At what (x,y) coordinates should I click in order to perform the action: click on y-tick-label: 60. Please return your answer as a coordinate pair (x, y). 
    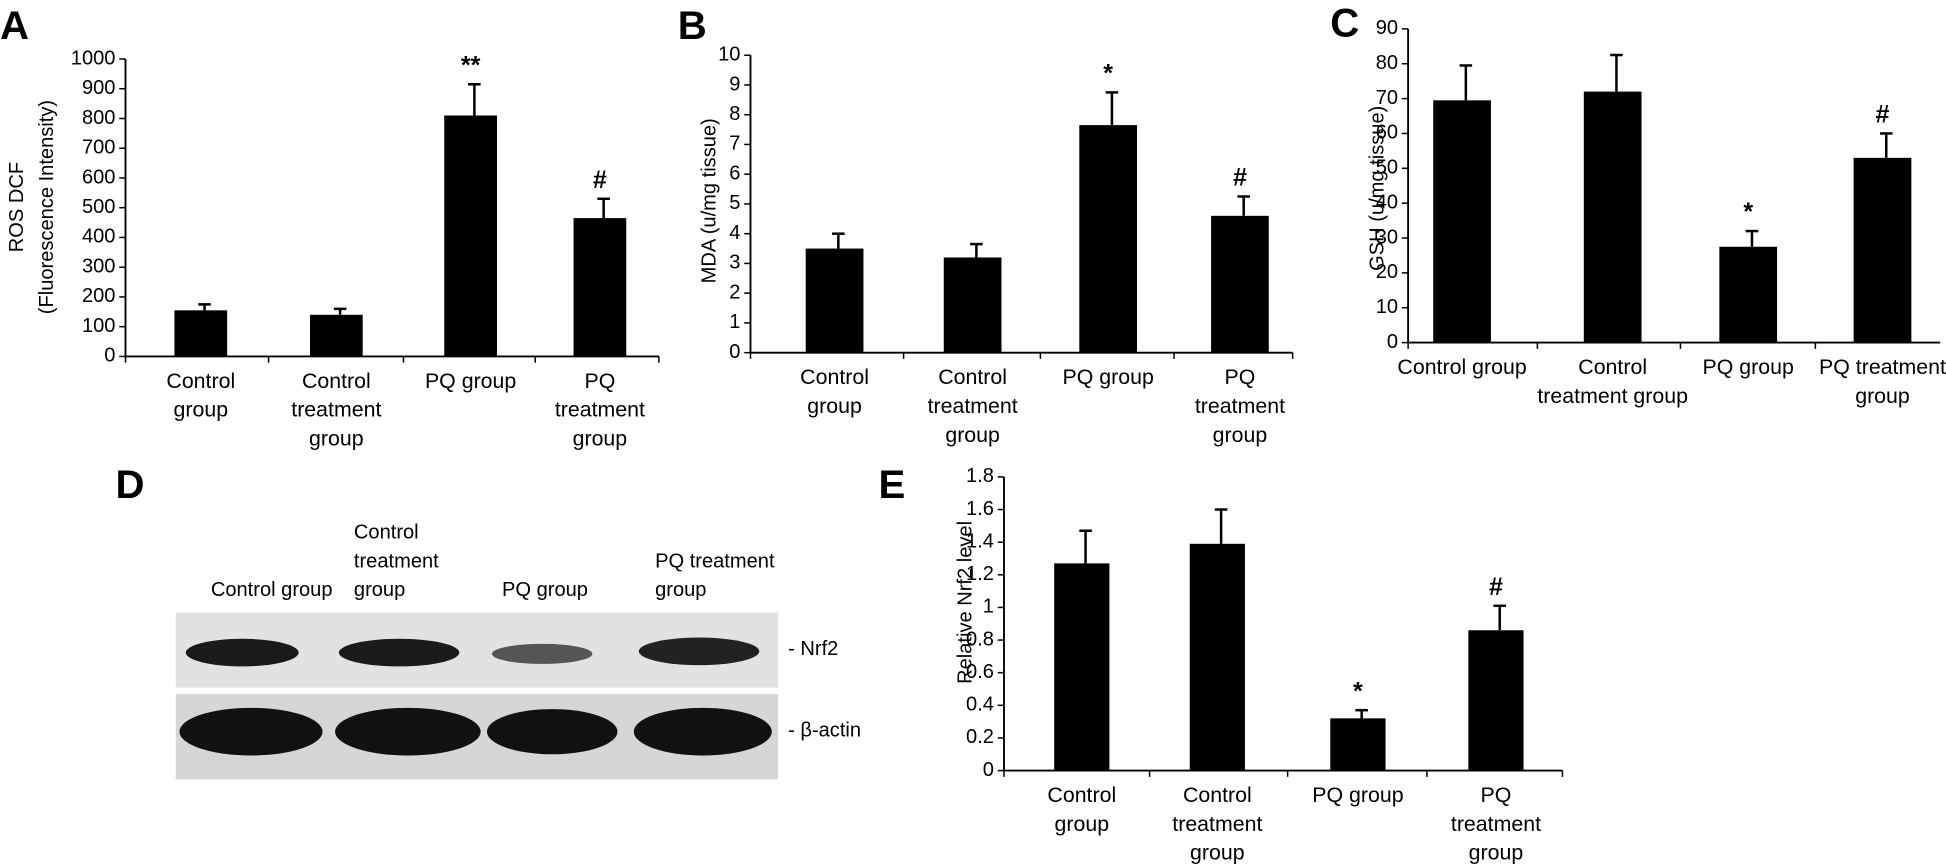
    Looking at the image, I should click on (1387, 133).